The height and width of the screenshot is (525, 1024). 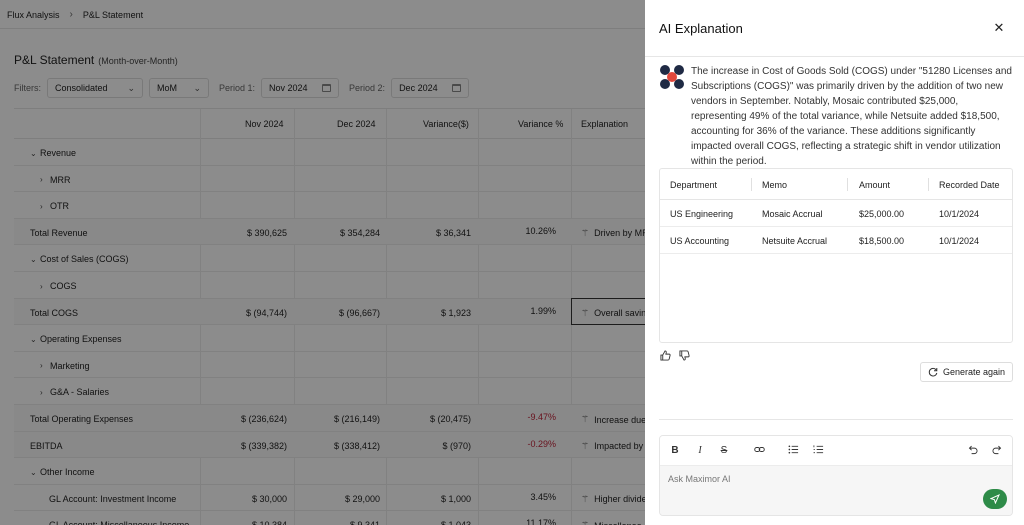 What do you see at coordinates (836, 184) in the screenshot?
I see `evidence-table-header: Department Memo Amount Recorded Date` at bounding box center [836, 184].